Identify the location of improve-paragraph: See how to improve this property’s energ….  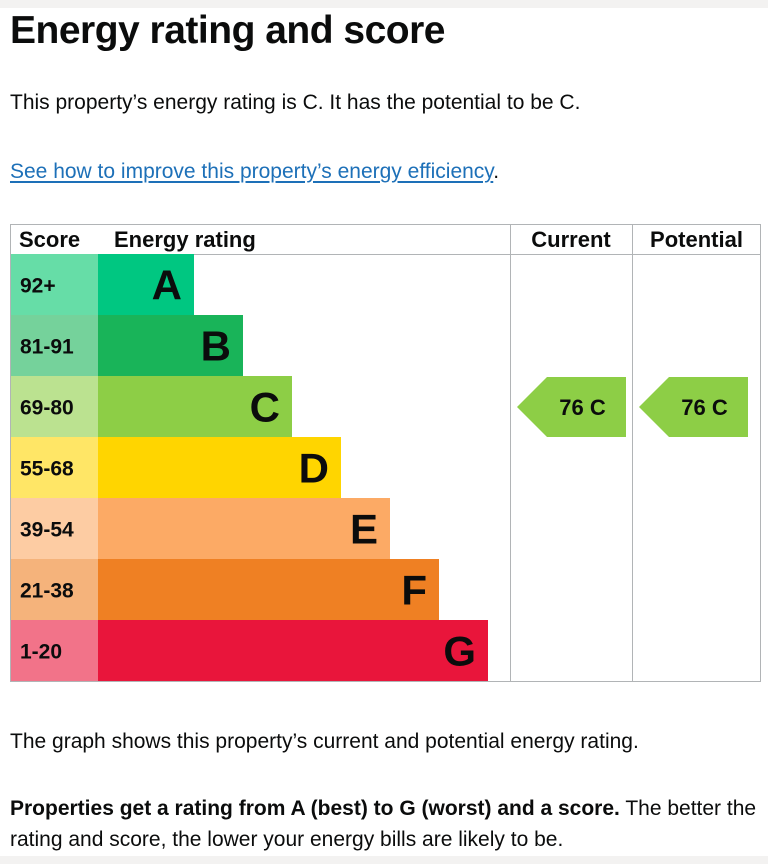
(254, 172).